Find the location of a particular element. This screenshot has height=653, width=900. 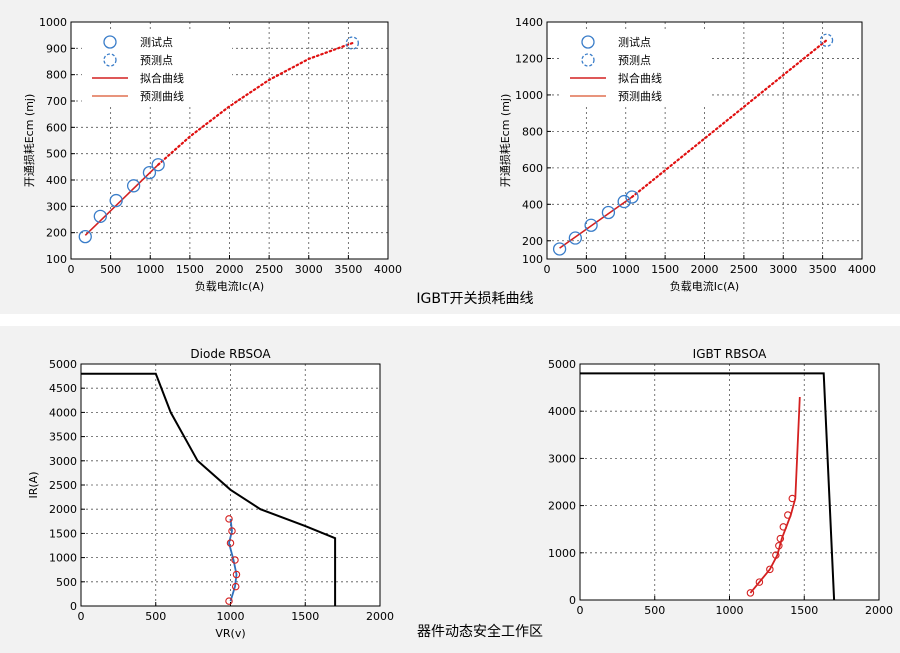

legend-label: 预测曲线 is located at coordinates (640, 96).